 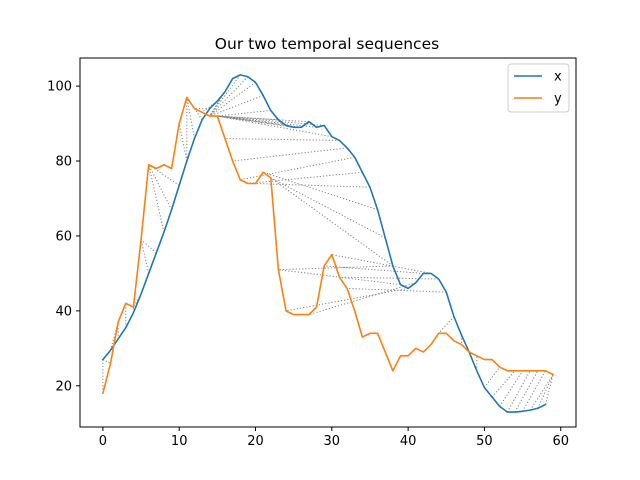 I want to click on y-axis: 20 40 60 80 100, so click(x=63, y=237).